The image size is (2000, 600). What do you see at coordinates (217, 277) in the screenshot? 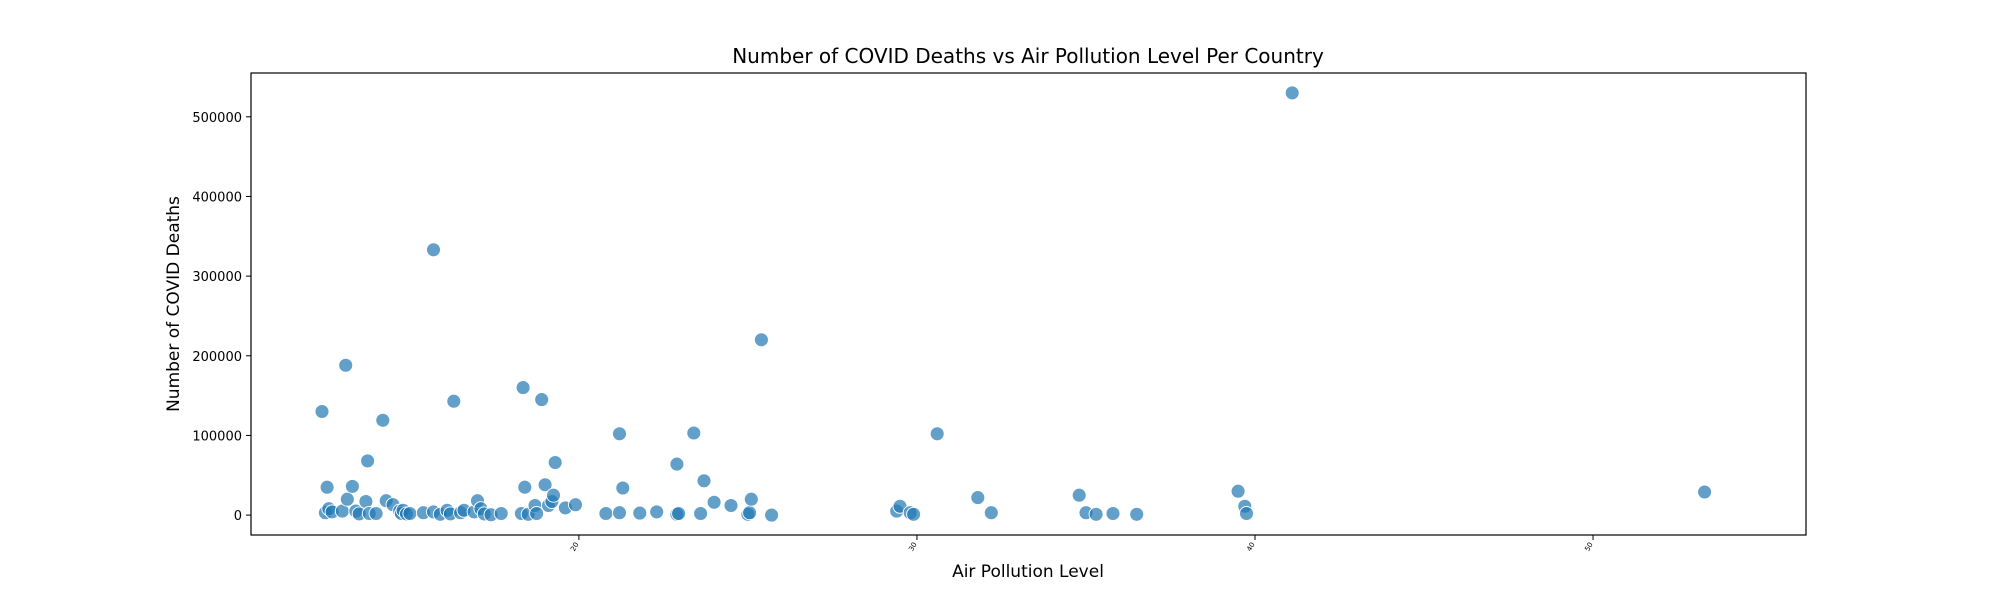
I see `y-tick-label: 300000` at bounding box center [217, 277].